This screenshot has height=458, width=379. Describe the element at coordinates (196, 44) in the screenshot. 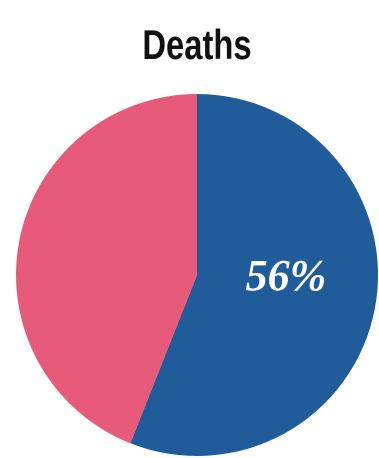

I see `chart-title: Deaths` at that location.